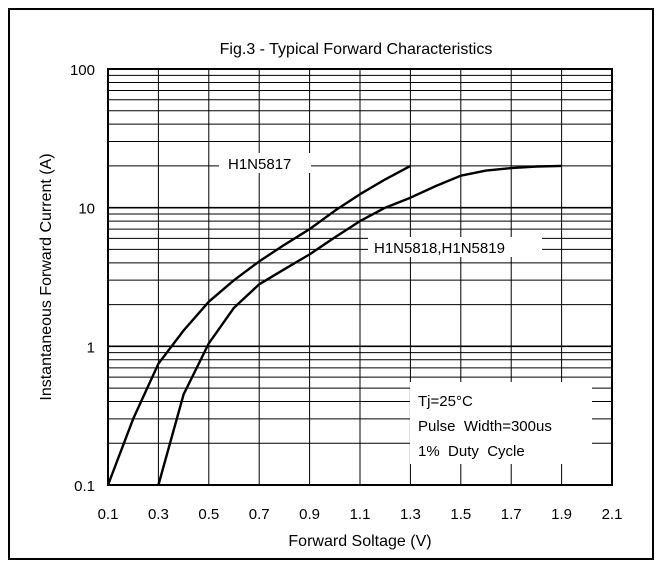  I want to click on x-tick-label-7: 1.5, so click(460, 514).